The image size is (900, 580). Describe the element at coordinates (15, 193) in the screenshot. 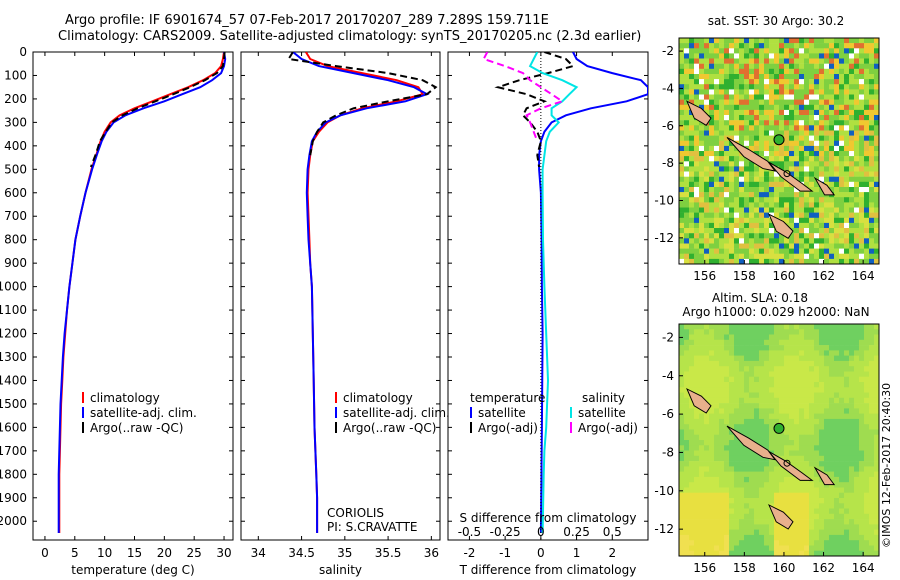

I see `depth-tick-label: 600` at that location.